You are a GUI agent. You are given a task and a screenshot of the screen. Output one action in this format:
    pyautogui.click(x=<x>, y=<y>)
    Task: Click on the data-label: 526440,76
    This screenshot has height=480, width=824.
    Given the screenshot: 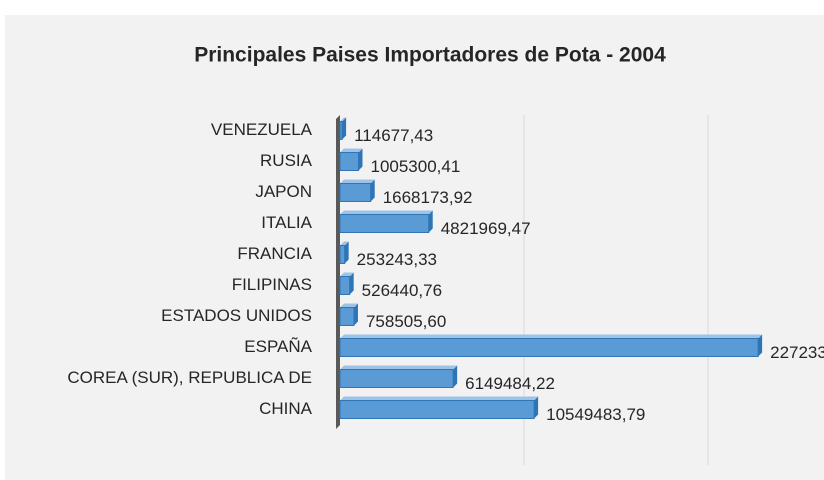 What is the action you would take?
    pyautogui.click(x=402, y=290)
    